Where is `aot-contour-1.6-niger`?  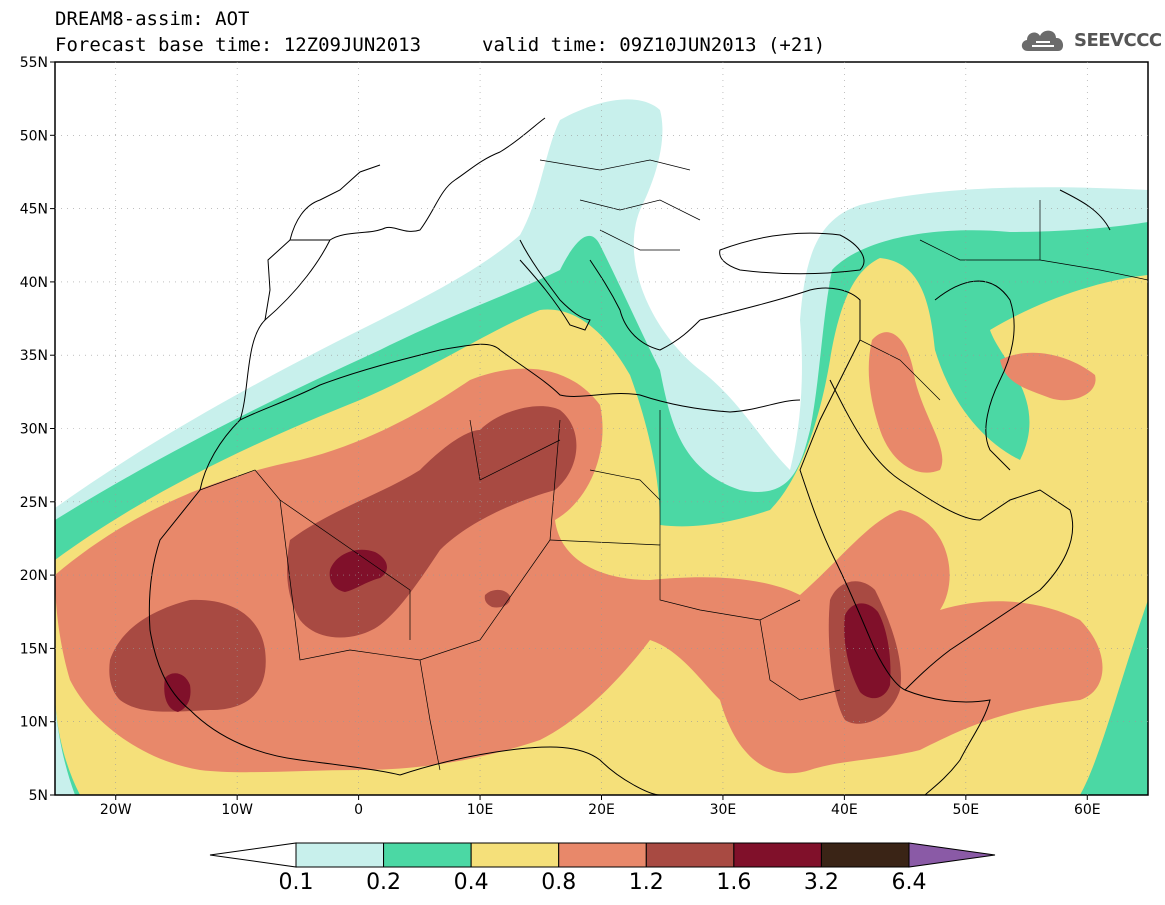
aot-contour-1.6-niger is located at coordinates (358, 570).